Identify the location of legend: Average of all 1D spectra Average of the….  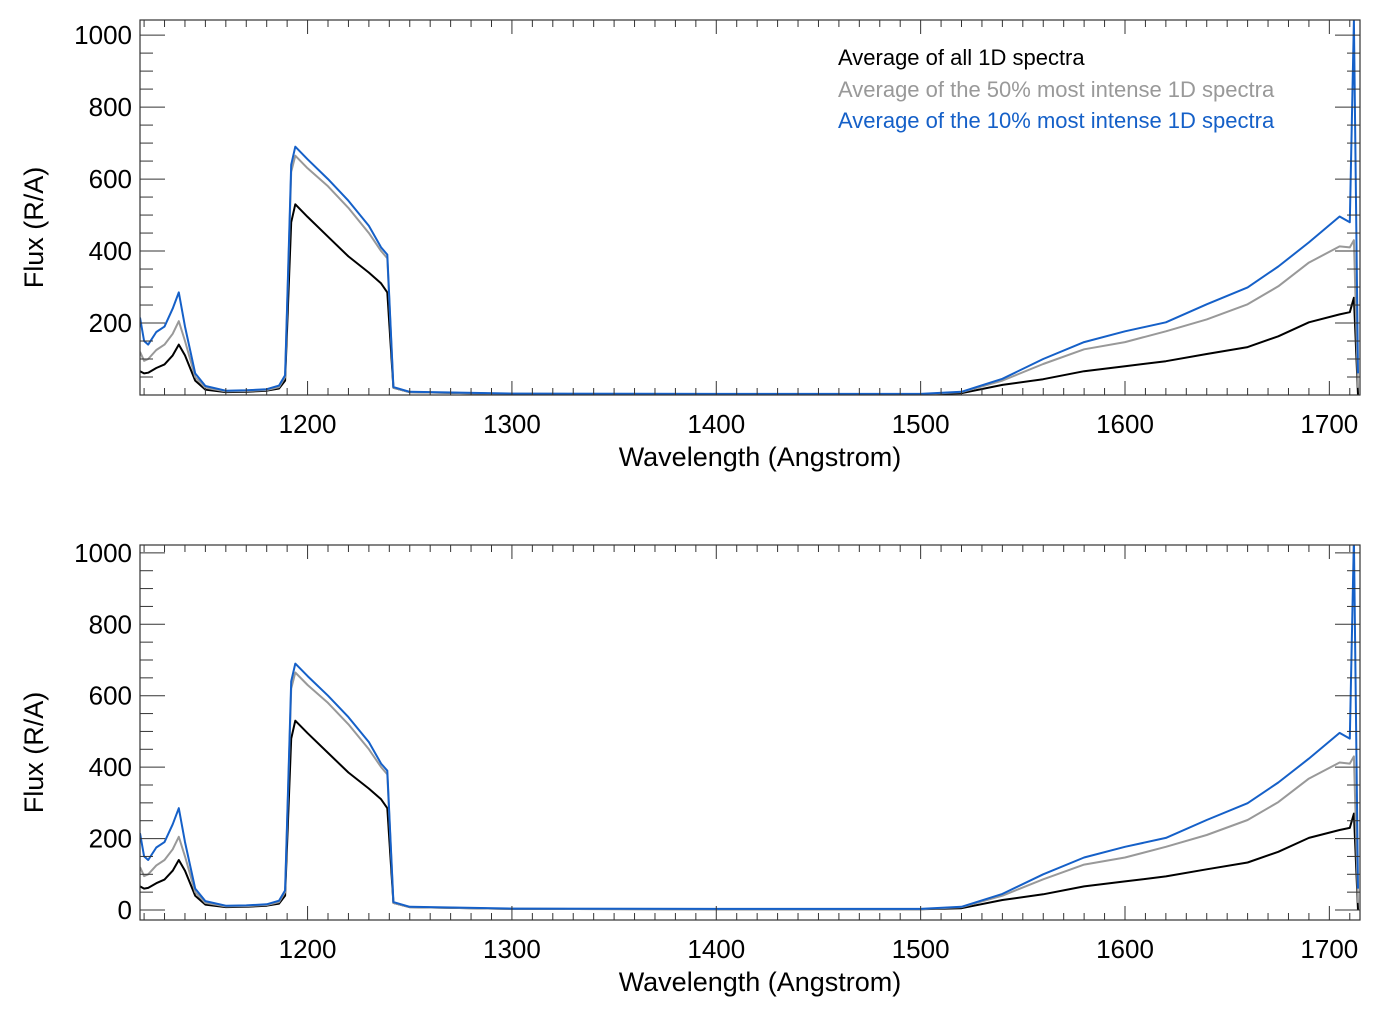
(1056, 89).